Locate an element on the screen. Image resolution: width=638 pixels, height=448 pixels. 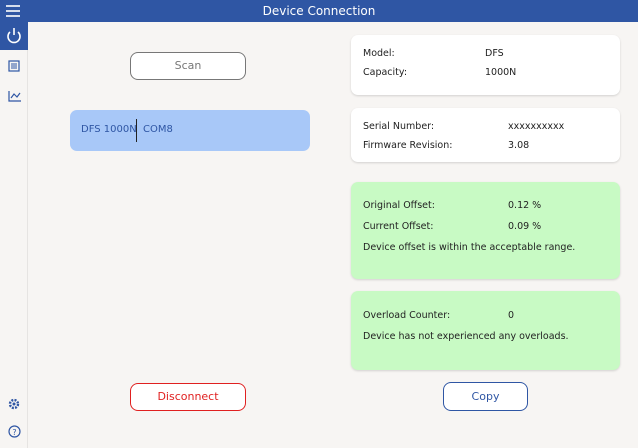
field-label: Serial Number: is located at coordinates (399, 126).